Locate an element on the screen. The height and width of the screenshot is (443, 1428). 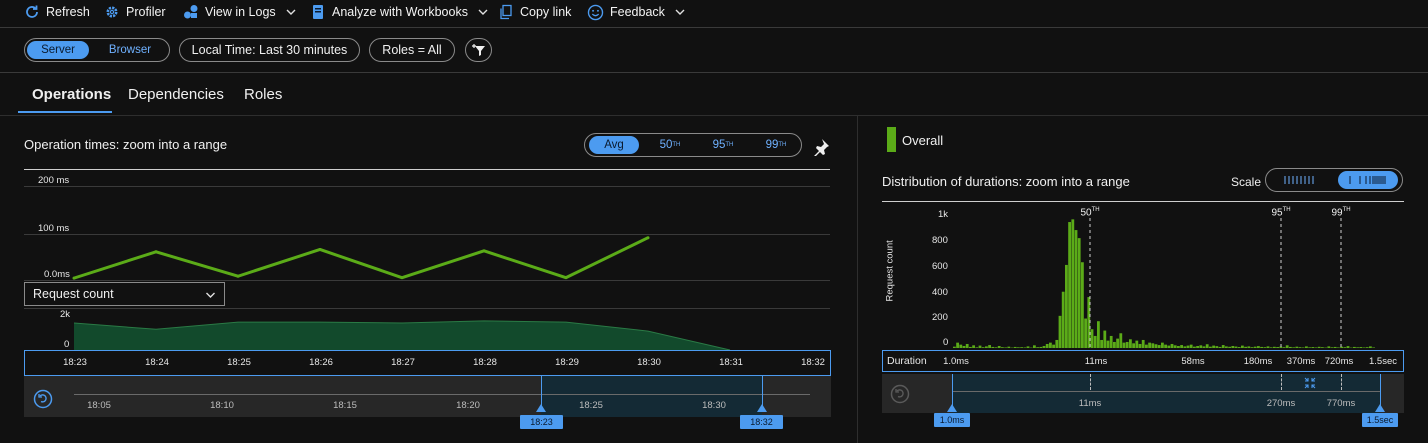
duration-scrubber-track is located at coordinates (1166, 391).